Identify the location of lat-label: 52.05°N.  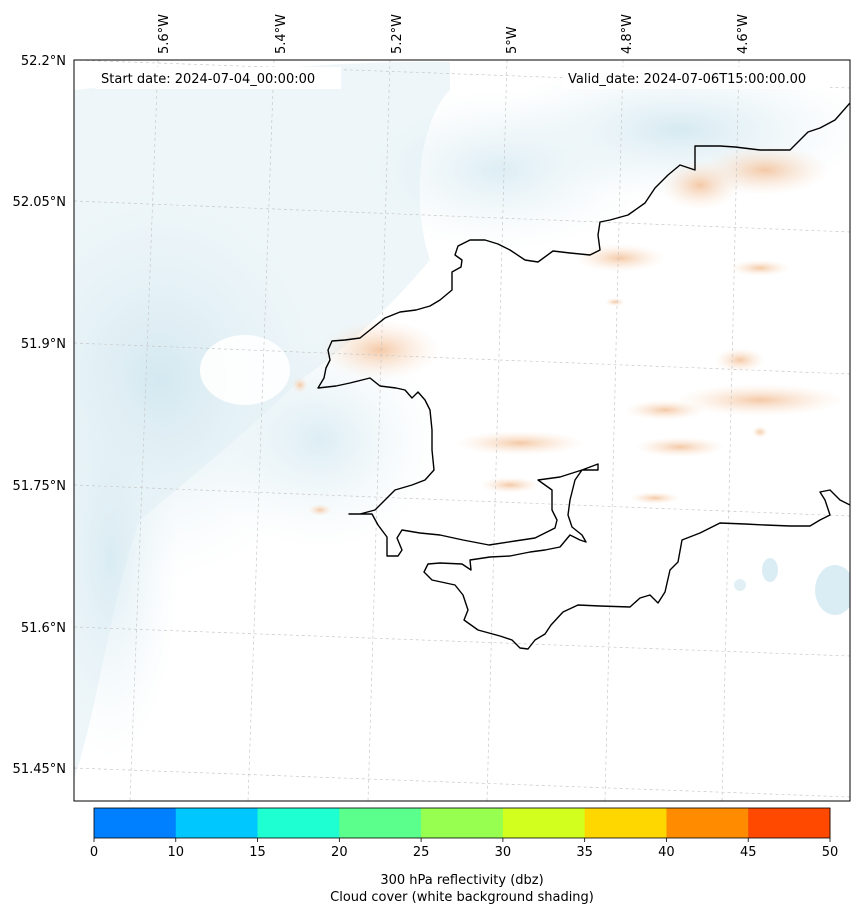
(39, 202).